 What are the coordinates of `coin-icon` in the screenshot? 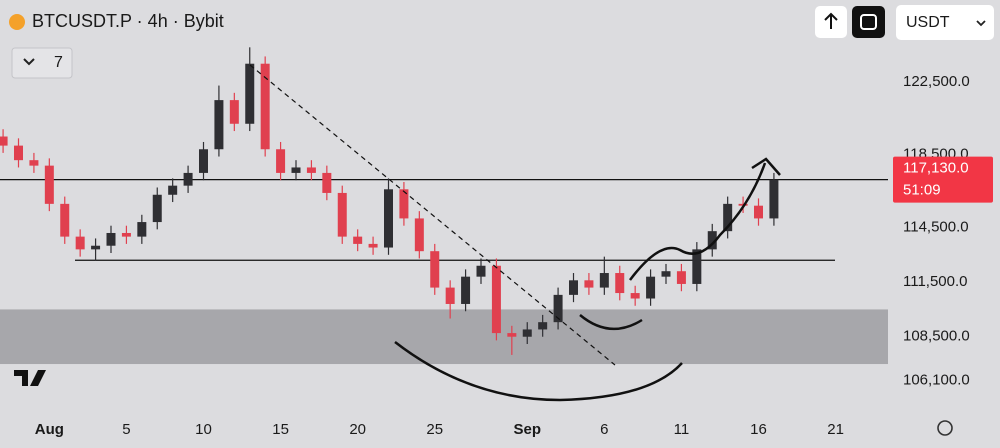 It's located at (17, 22).